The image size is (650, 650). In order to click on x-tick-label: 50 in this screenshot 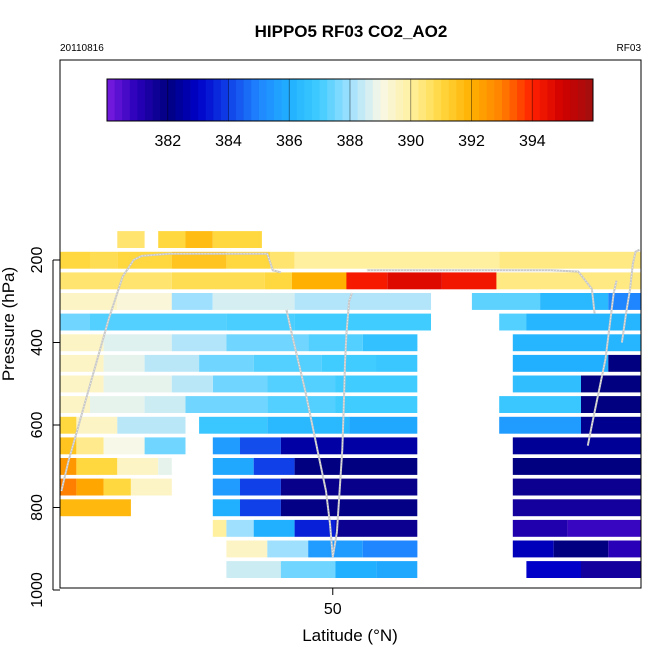, I will do `click(333, 609)`.